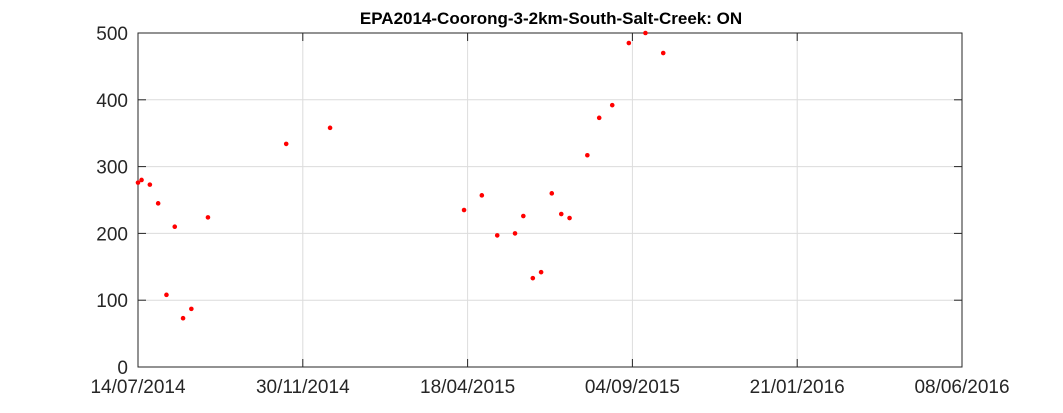  What do you see at coordinates (112, 301) in the screenshot?
I see `y-tick-label: 100` at bounding box center [112, 301].